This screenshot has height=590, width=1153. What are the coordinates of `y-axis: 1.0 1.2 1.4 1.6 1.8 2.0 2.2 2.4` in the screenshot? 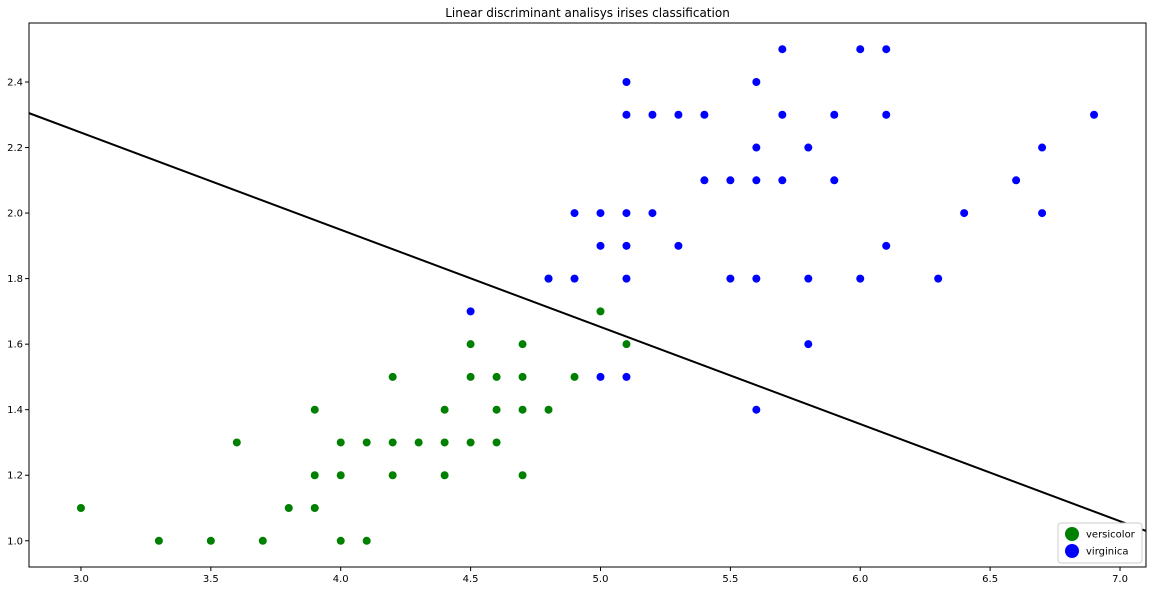 It's located at (18, 312).